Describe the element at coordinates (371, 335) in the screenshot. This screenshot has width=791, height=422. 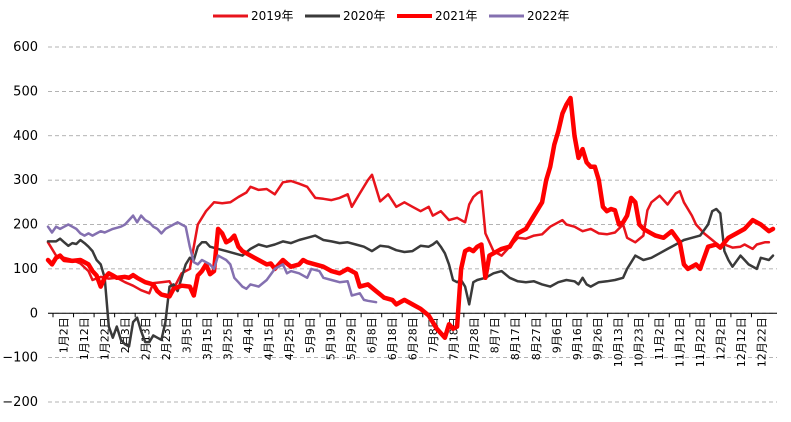
I see `x-tick-label: 6月8日` at that location.